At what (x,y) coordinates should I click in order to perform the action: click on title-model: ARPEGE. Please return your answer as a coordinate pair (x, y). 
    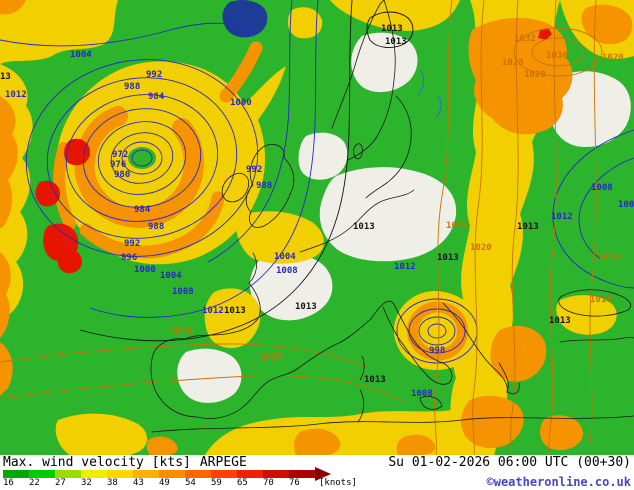
    Looking at the image, I should click on (223, 462).